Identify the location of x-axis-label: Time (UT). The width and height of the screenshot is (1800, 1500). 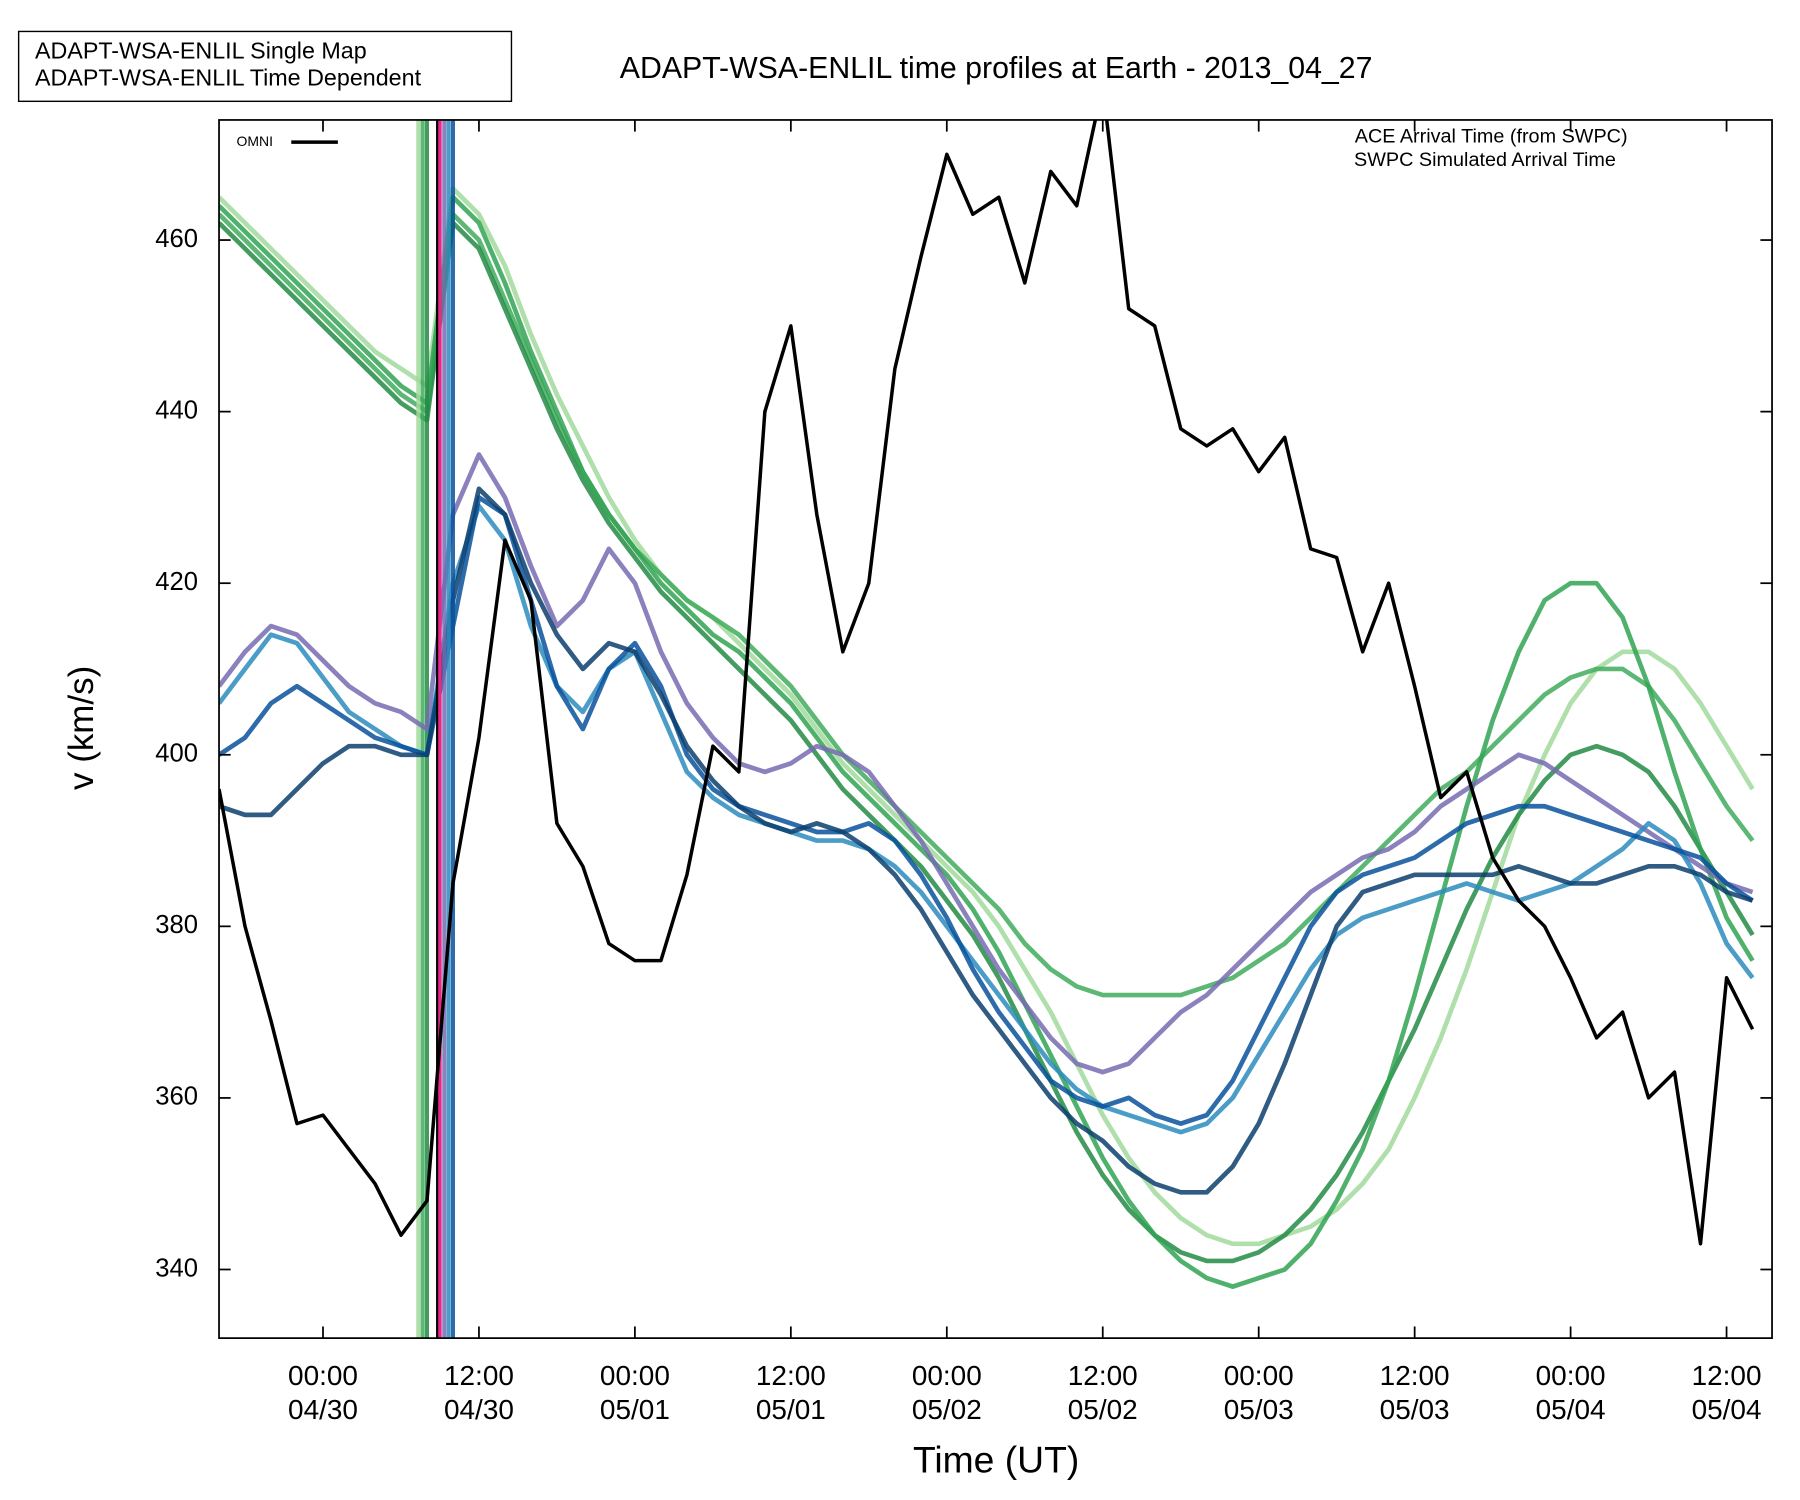
(996, 1460).